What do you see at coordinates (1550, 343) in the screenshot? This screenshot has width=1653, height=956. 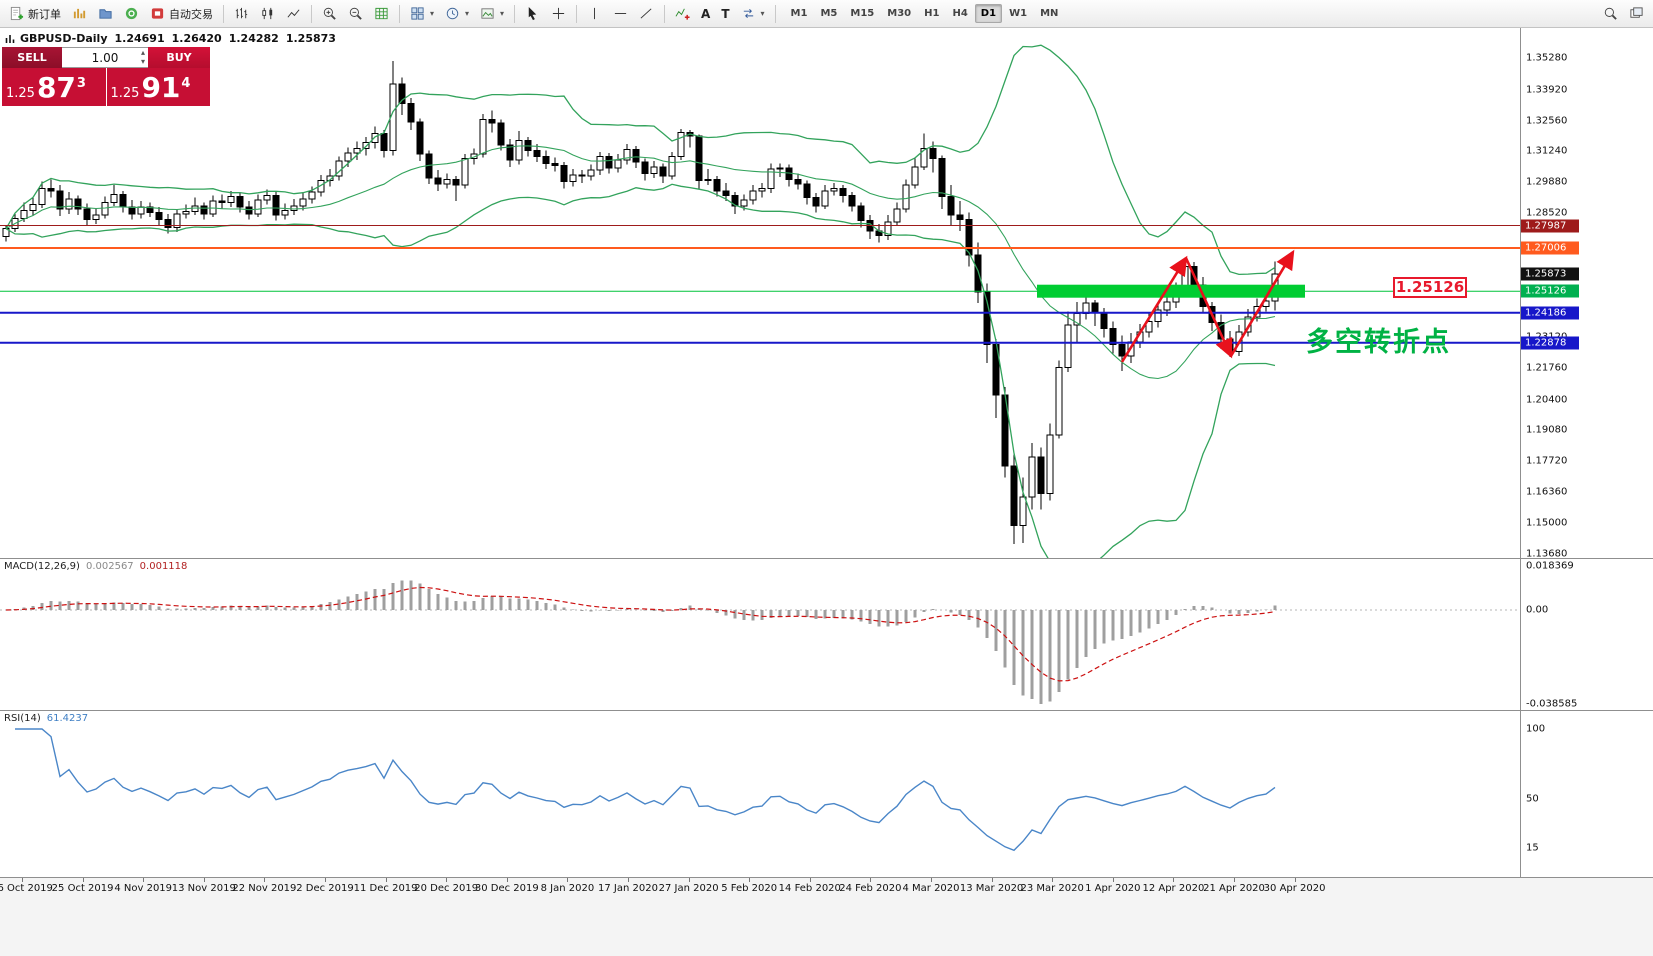 I see `price-level-badge: 1.22878` at bounding box center [1550, 343].